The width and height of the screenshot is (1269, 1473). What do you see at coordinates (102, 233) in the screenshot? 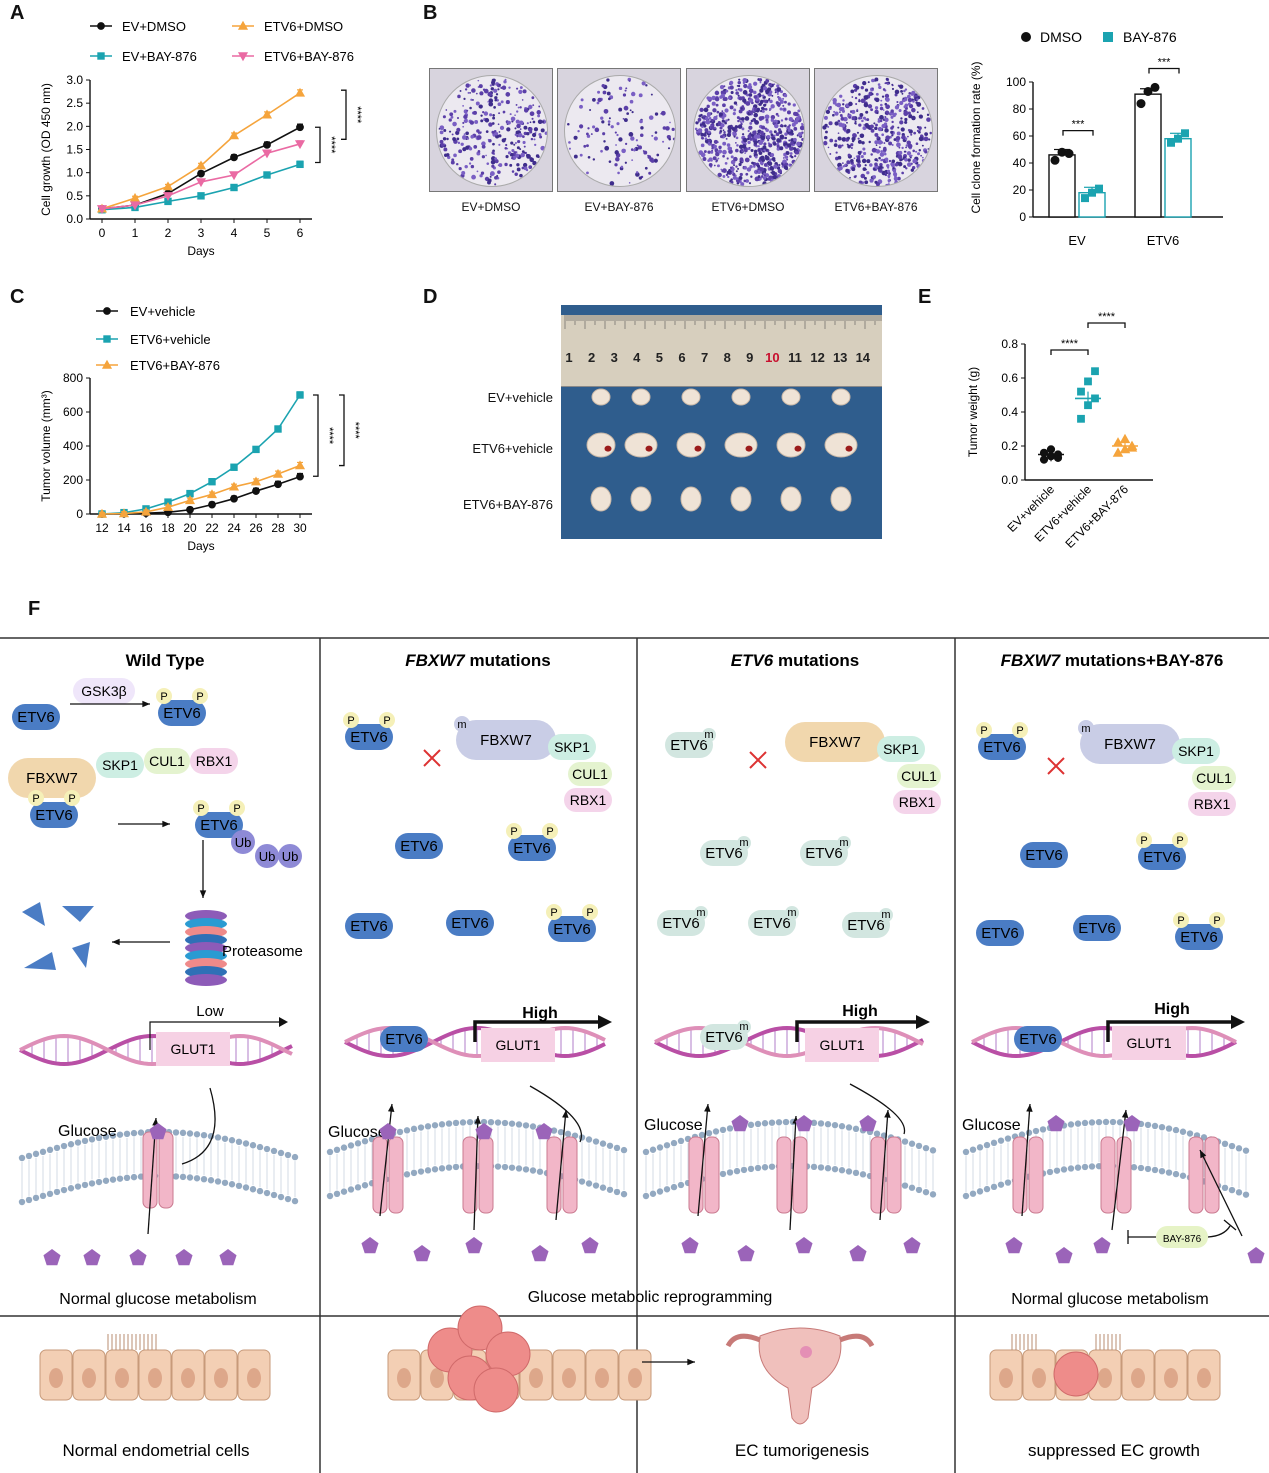
I see `x-tick-label: 0` at bounding box center [102, 233].